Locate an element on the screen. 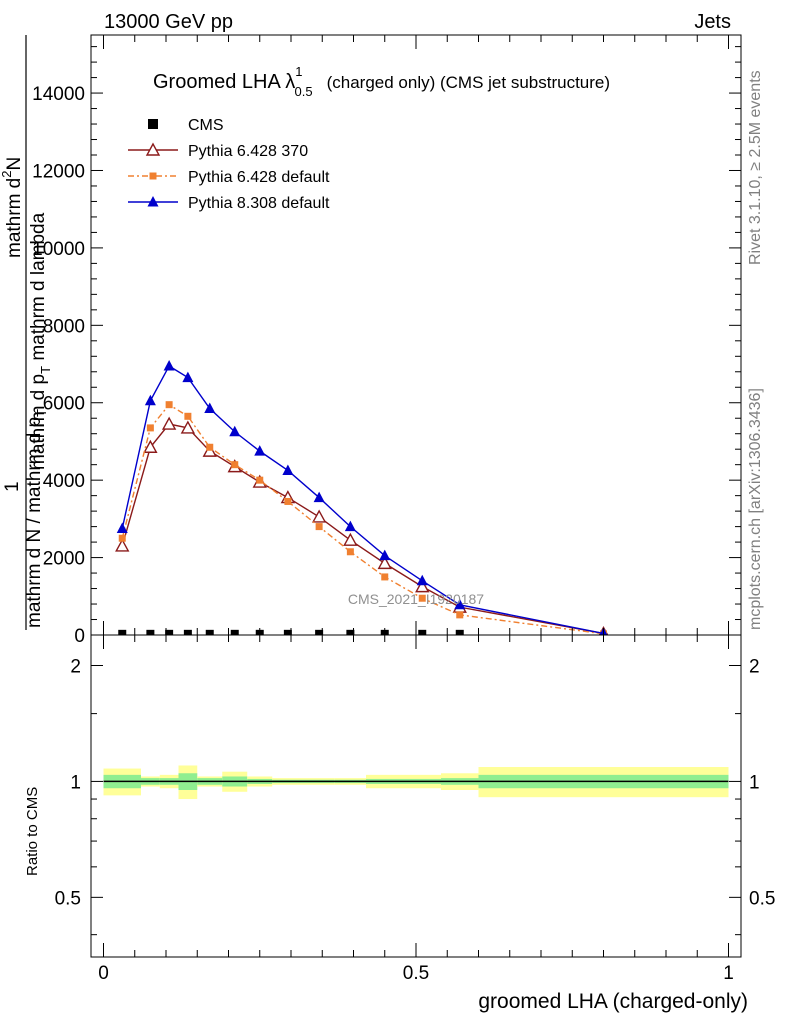 This screenshot has height=1024, width=786. header-left: 13000 GeV pp is located at coordinates (168, 22).